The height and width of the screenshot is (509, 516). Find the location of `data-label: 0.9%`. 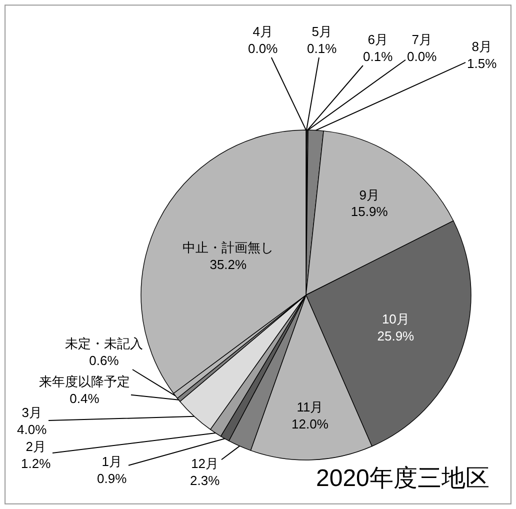

data-label: 0.9% is located at coordinates (112, 478).